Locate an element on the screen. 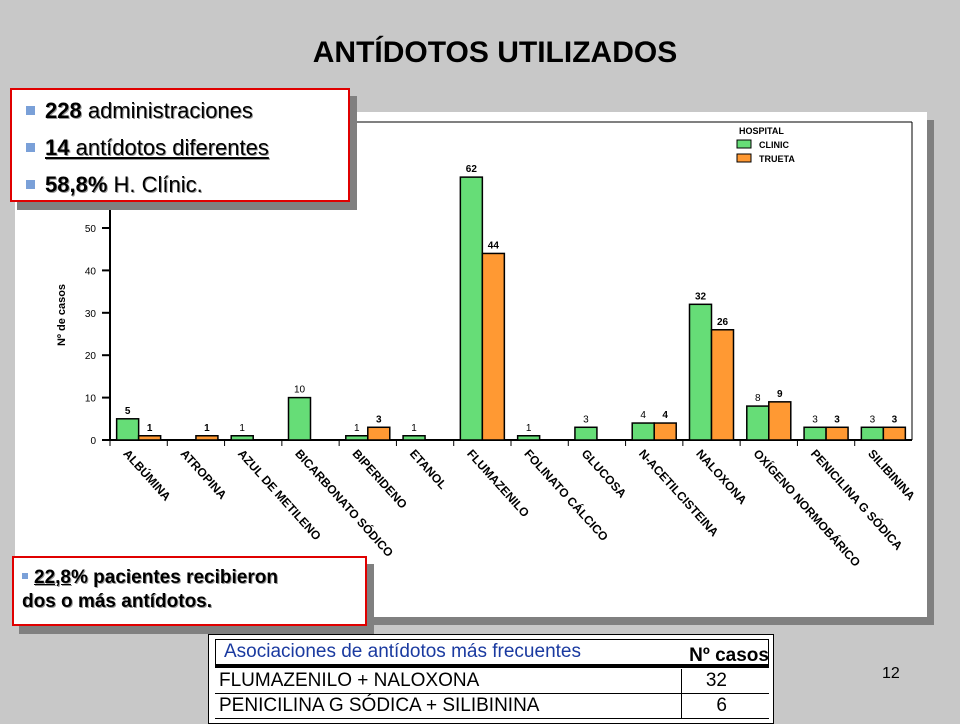 The height and width of the screenshot is (724, 960). slide-title: ANTÍDOTOS UTILIZADOS is located at coordinates (495, 52).